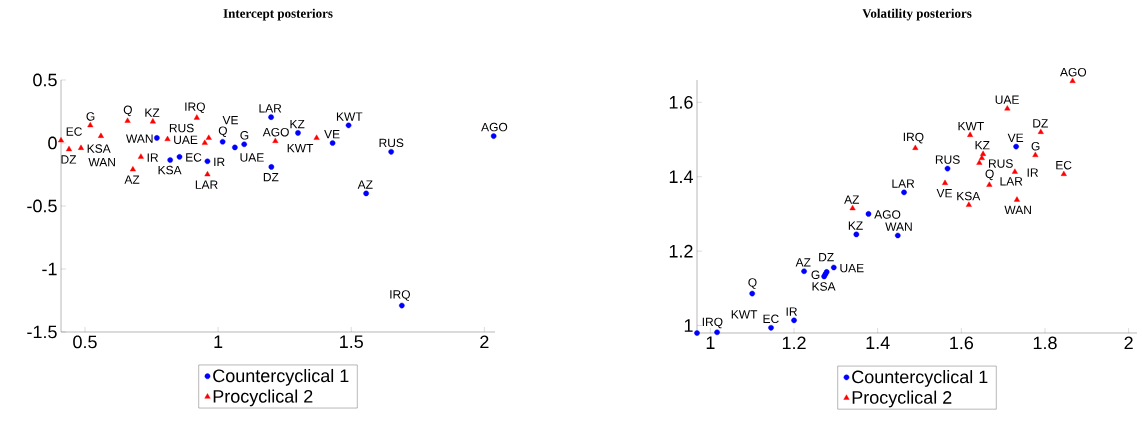  What do you see at coordinates (85, 342) in the screenshot?
I see `x-tick-label: 0.5` at bounding box center [85, 342].